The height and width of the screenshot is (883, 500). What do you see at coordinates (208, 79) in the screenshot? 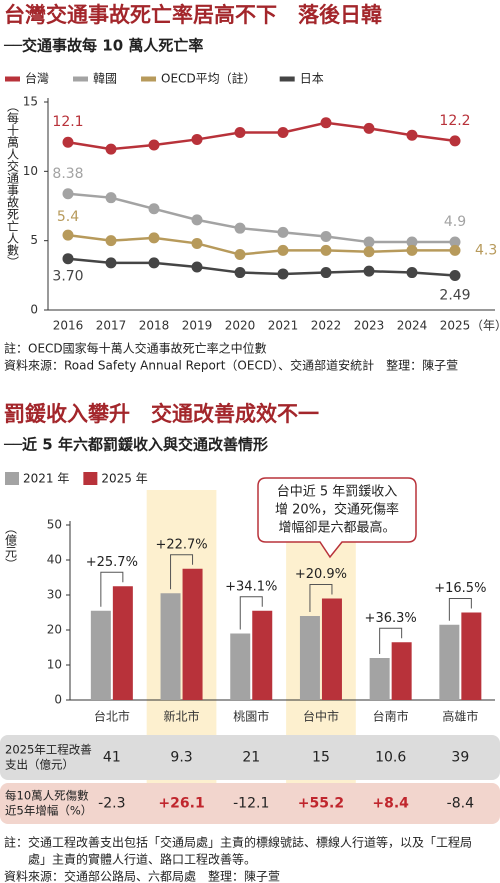
I see `legend-label: OECD平均（註）` at bounding box center [208, 79].